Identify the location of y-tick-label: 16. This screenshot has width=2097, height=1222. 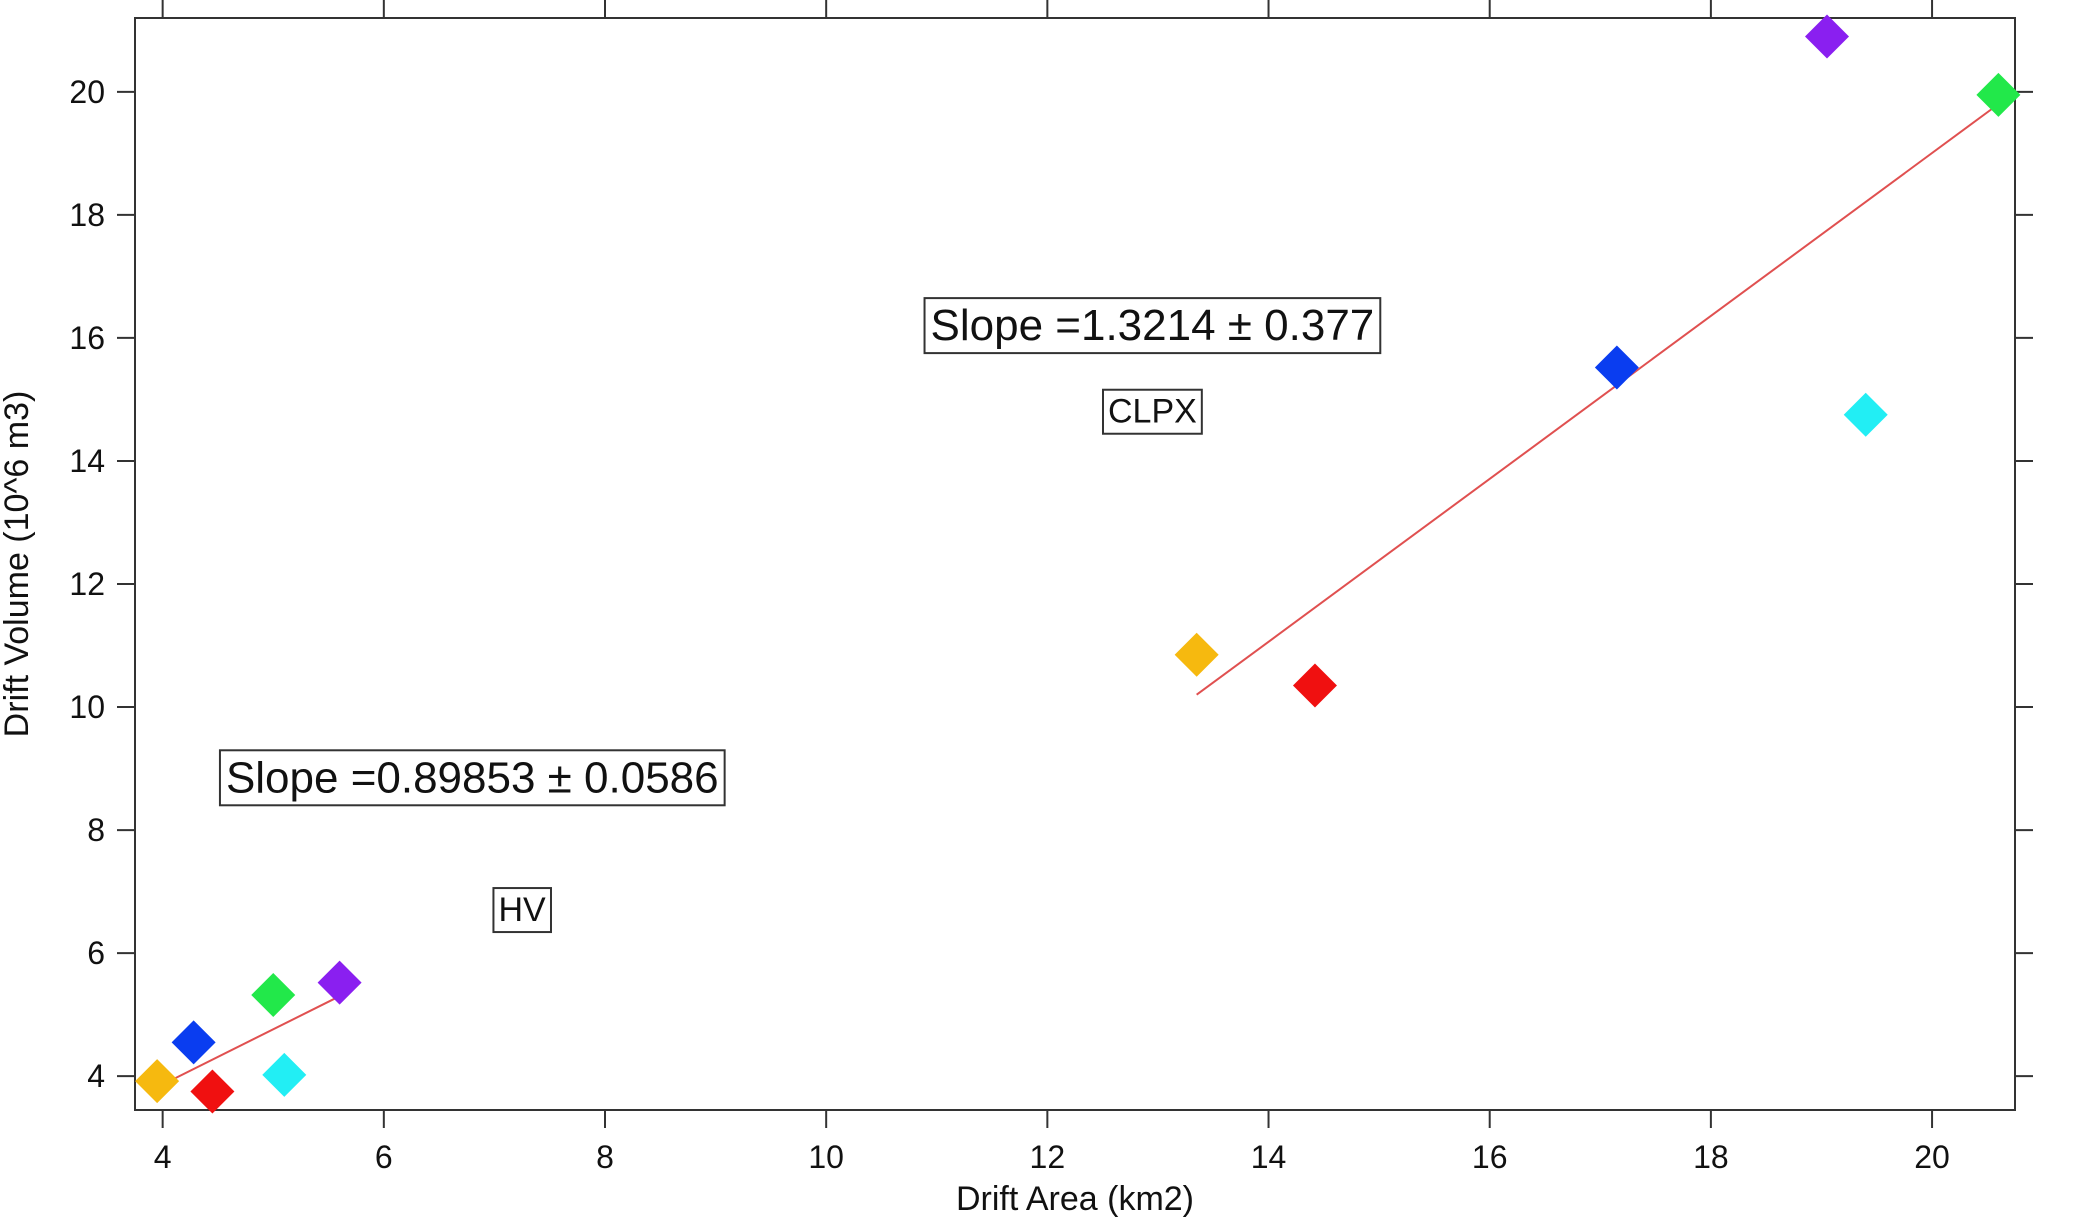
(87, 338).